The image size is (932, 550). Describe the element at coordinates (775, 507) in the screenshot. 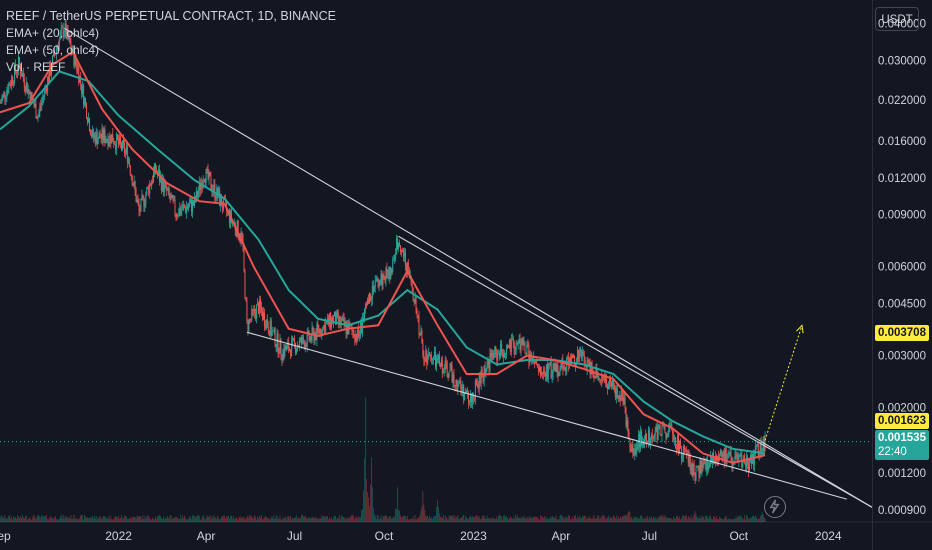

I see `lightning-icon` at that location.